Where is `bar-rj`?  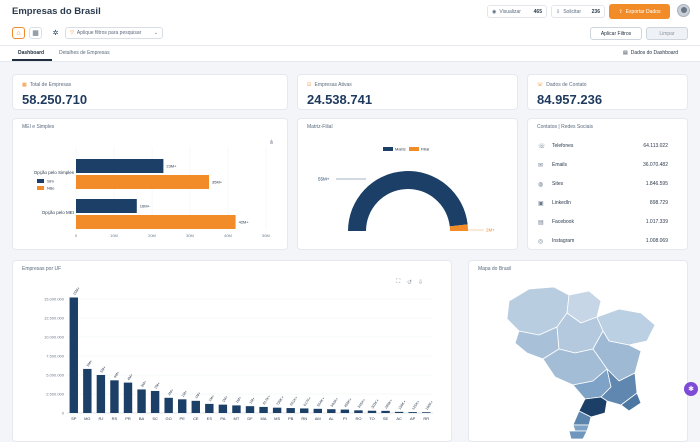
bar-rj is located at coordinates (101, 394).